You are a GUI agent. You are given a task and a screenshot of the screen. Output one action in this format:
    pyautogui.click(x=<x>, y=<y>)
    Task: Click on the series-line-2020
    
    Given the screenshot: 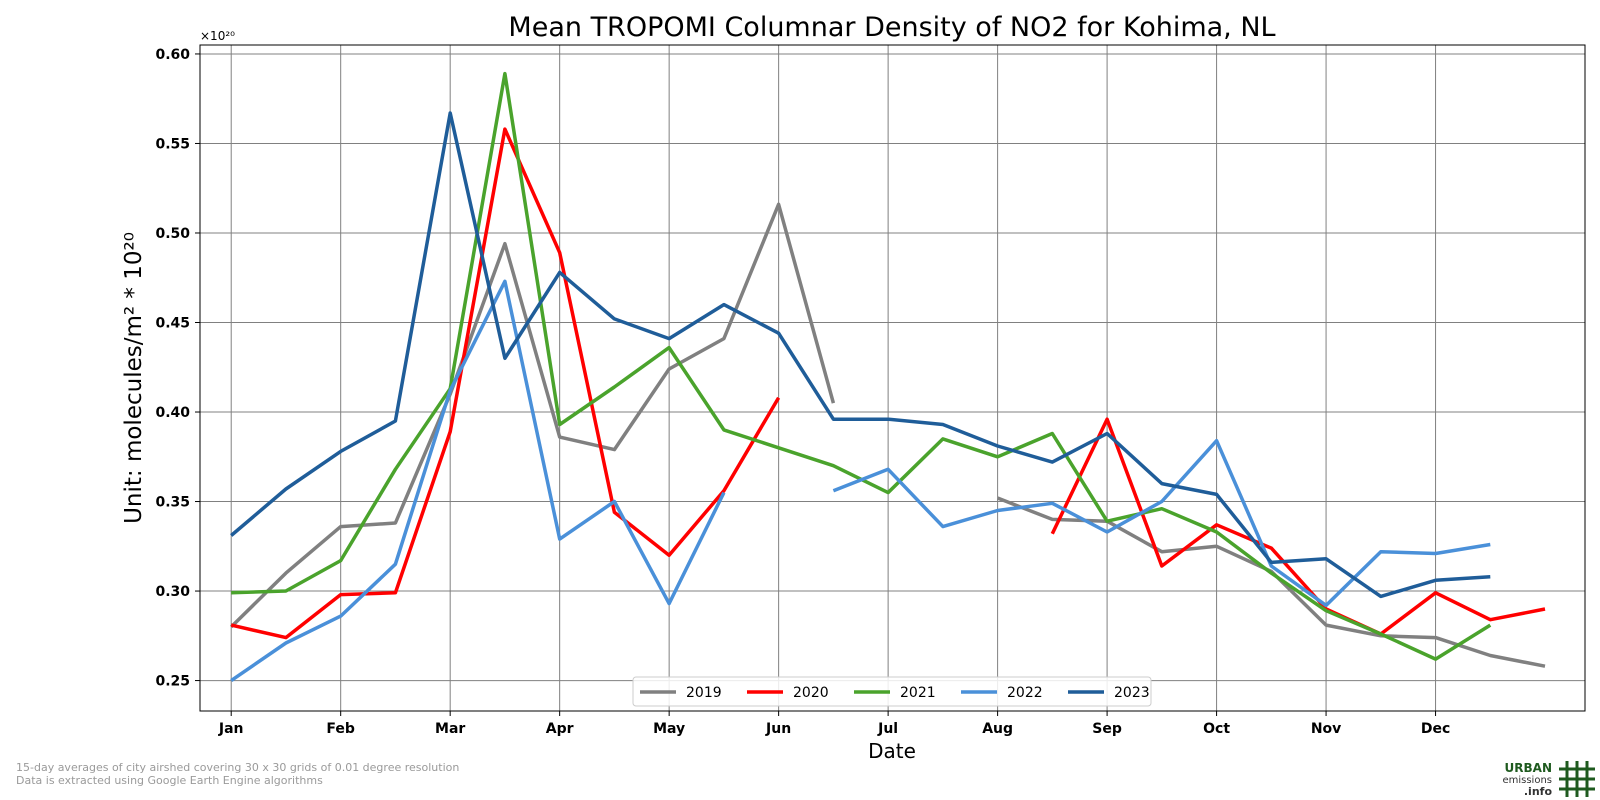 What is the action you would take?
    pyautogui.click(x=1298, y=526)
    